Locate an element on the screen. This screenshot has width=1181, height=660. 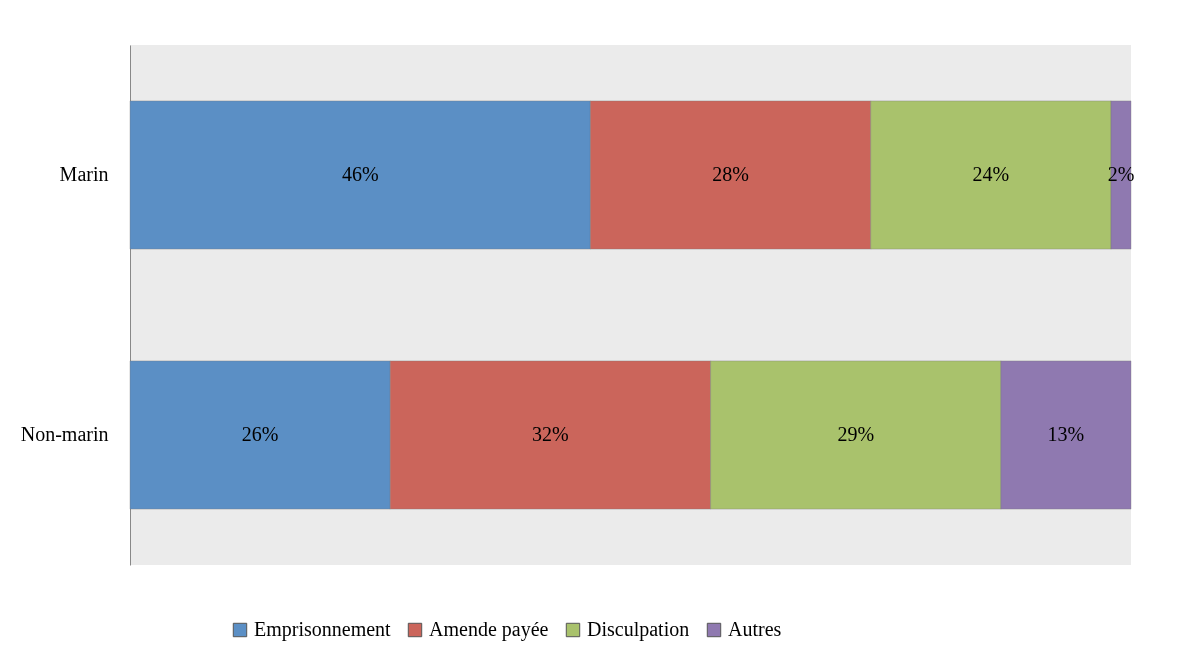
y-tick-label: Non-marin is located at coordinates (64, 434).